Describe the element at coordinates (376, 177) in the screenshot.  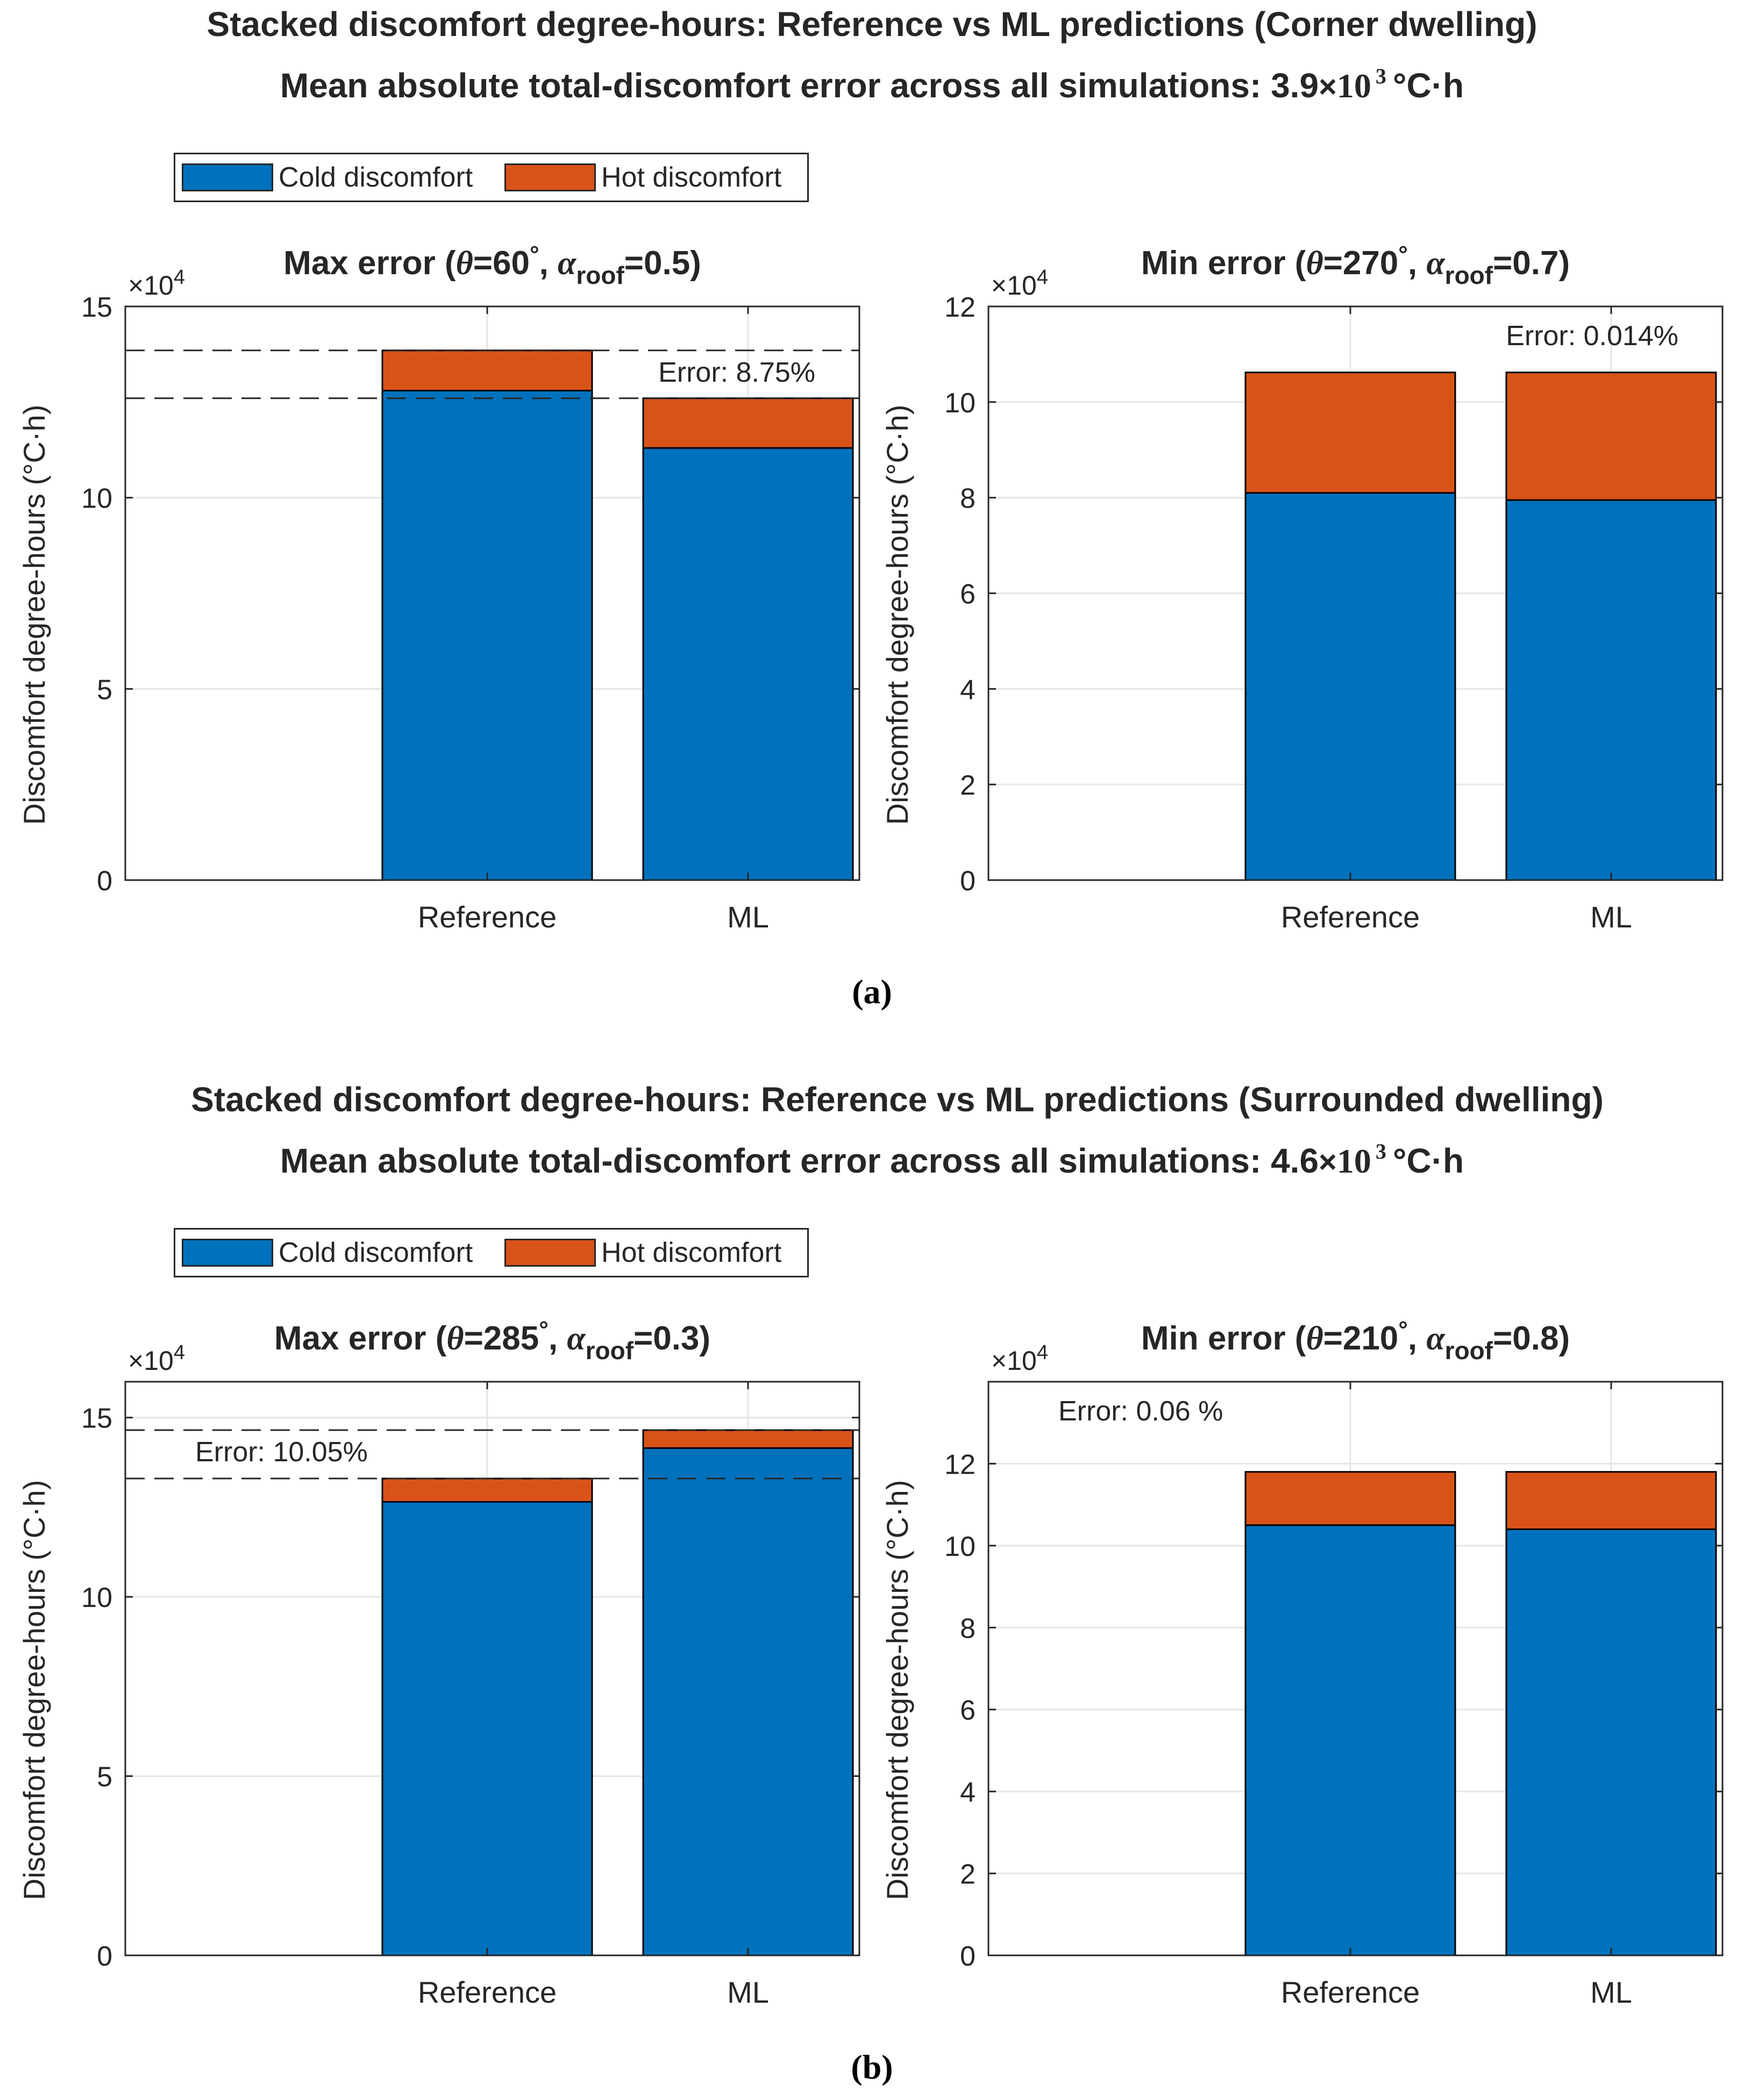
I see `legend-a-cold-label: Cold discomfort` at that location.